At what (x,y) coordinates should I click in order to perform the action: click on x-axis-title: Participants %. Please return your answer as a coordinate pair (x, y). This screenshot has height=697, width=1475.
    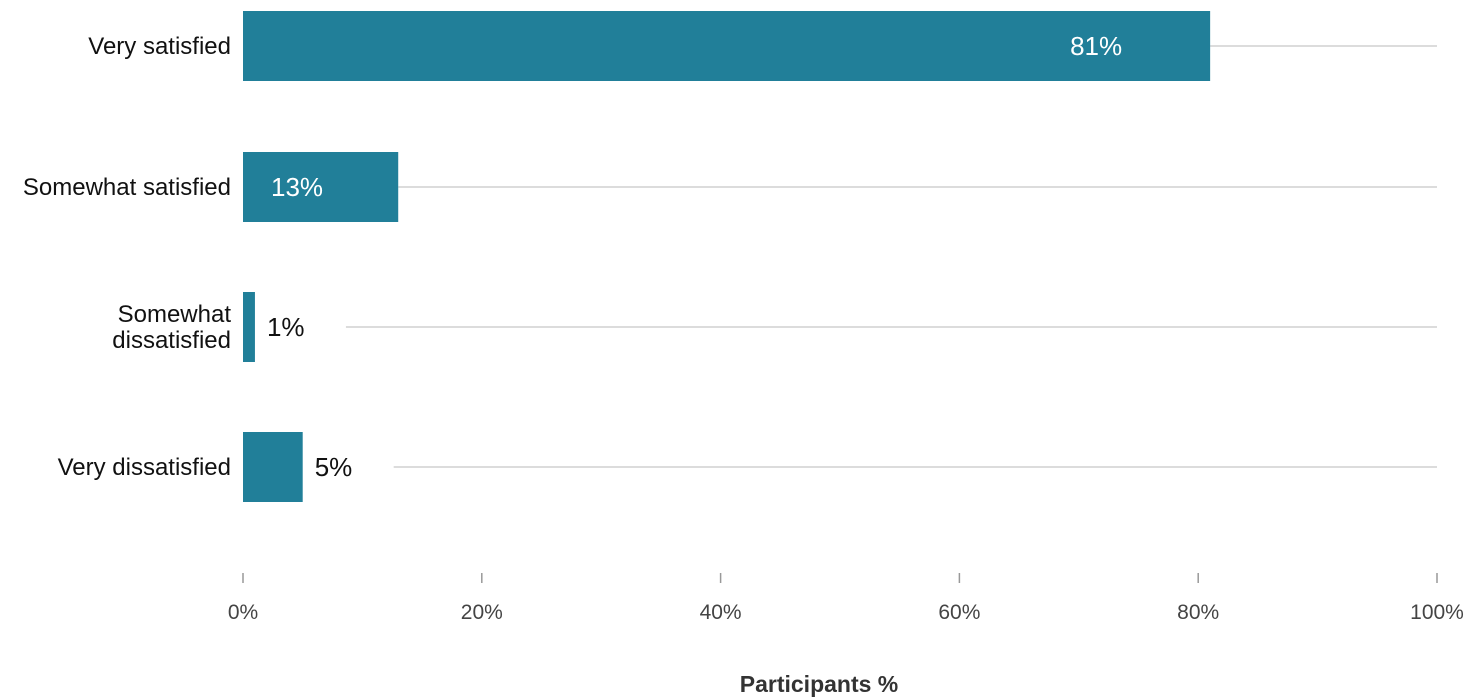
    Looking at the image, I should click on (819, 684).